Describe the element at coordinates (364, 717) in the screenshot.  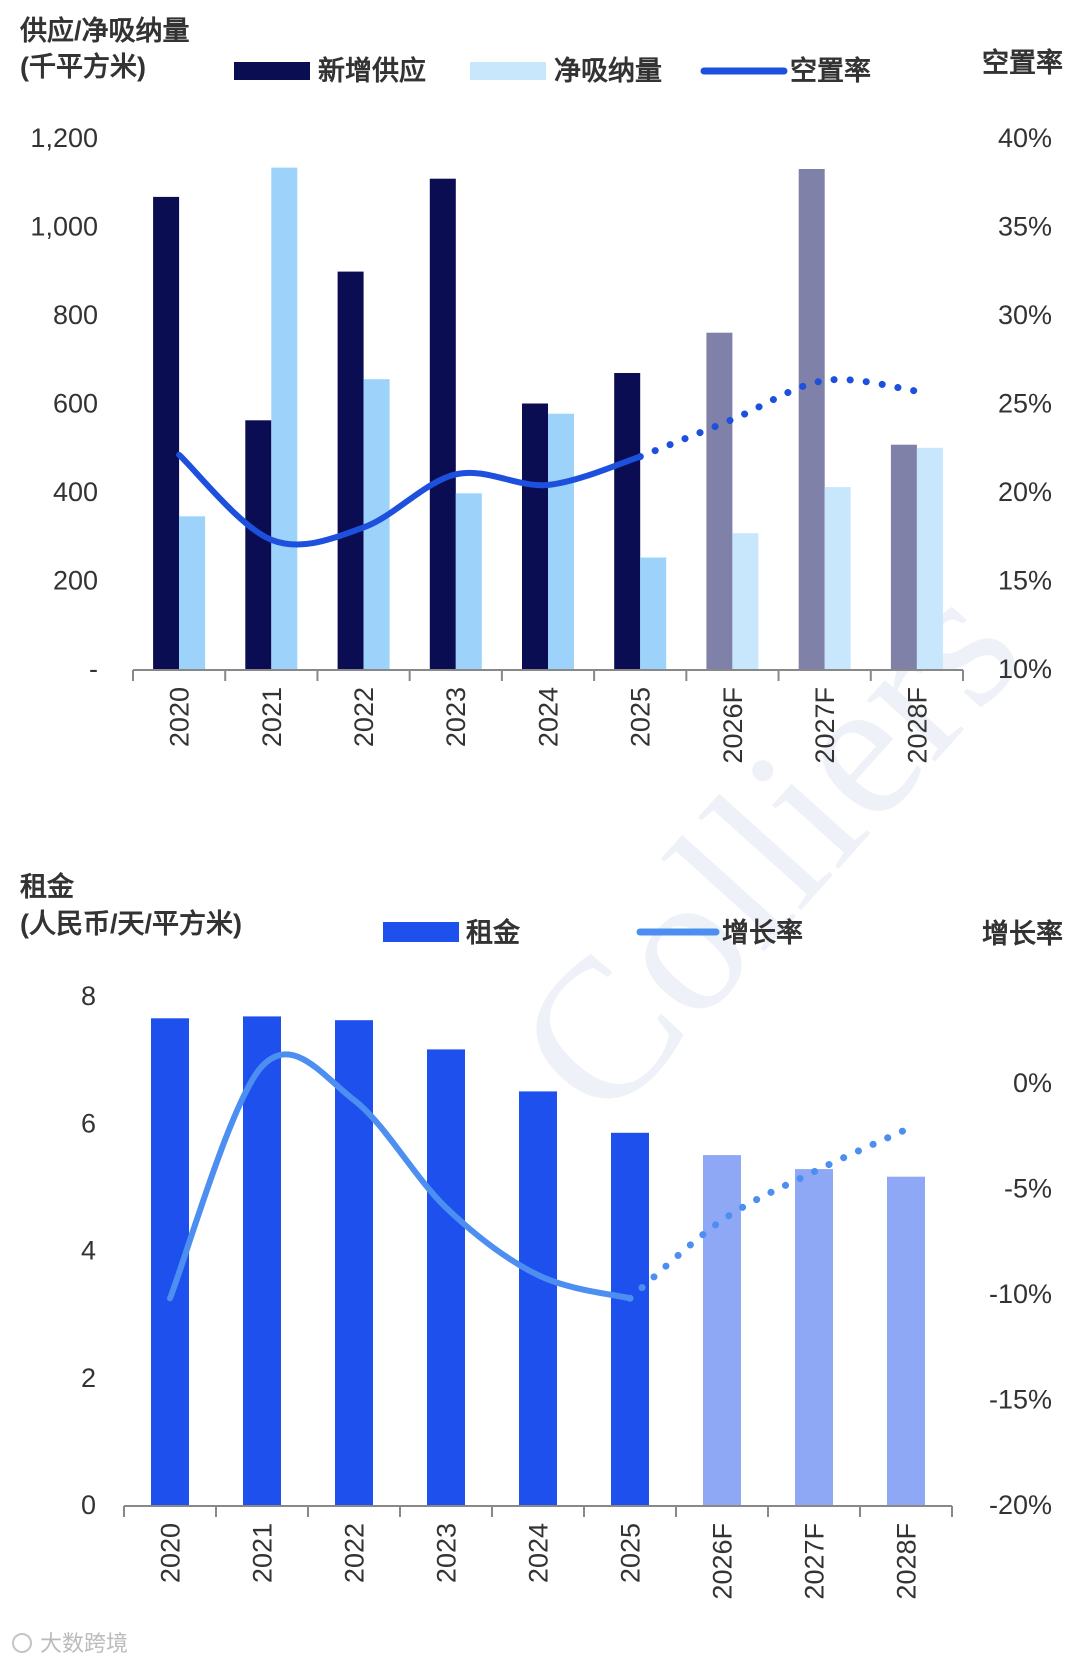
I see `chart1-x-tick-label: 2022` at that location.